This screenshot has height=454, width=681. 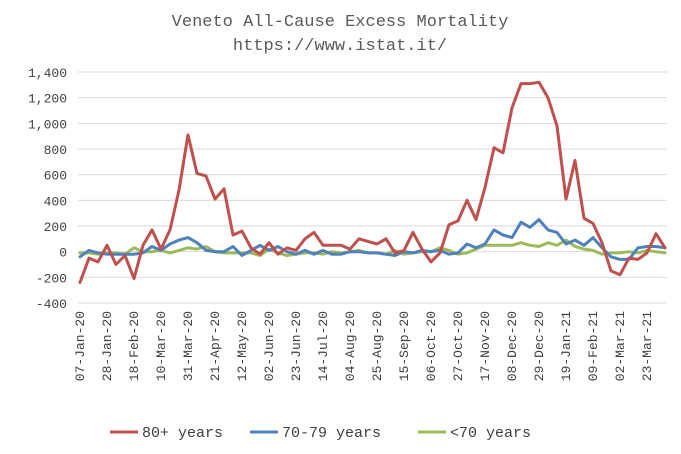 I want to click on legend-label: 80+ years, so click(x=182, y=433).